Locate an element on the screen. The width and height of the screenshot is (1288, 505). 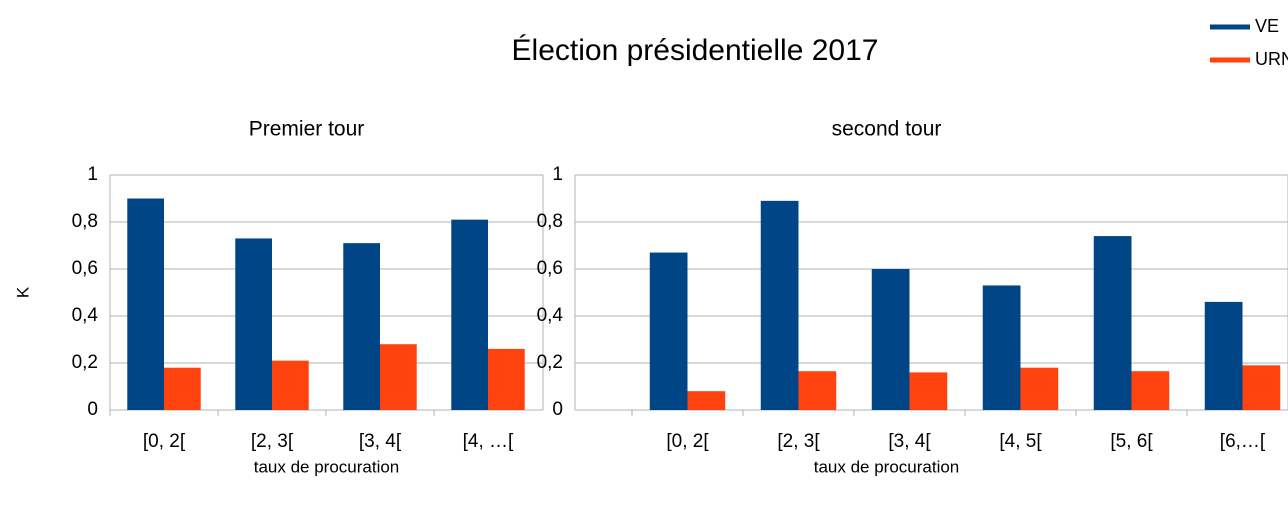
subplot-title: Premier tour is located at coordinates (307, 129).